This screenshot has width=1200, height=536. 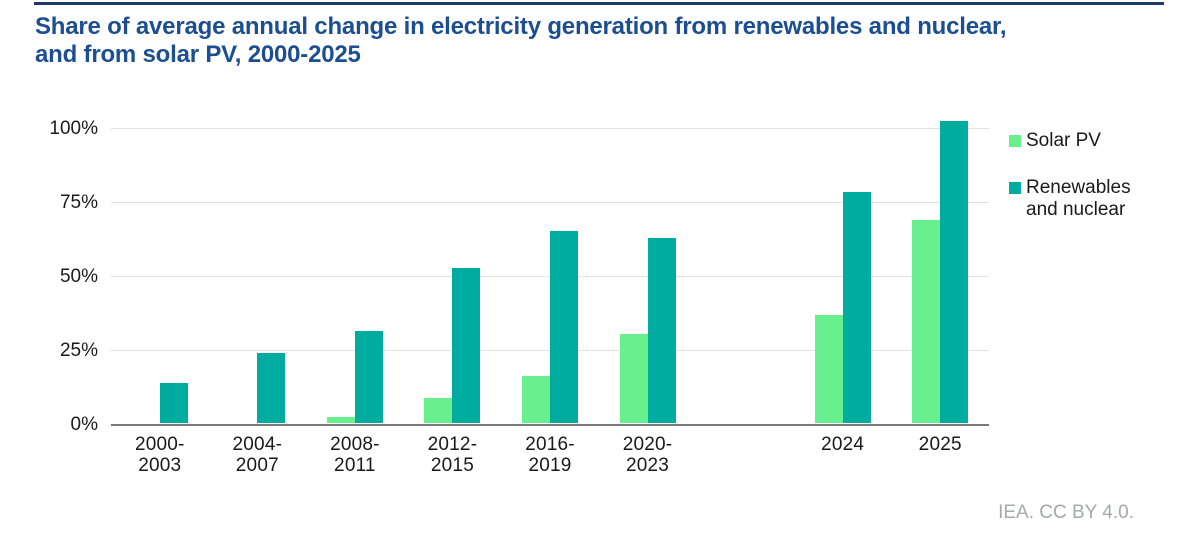 What do you see at coordinates (940, 444) in the screenshot?
I see `x-tick-label: 2025` at bounding box center [940, 444].